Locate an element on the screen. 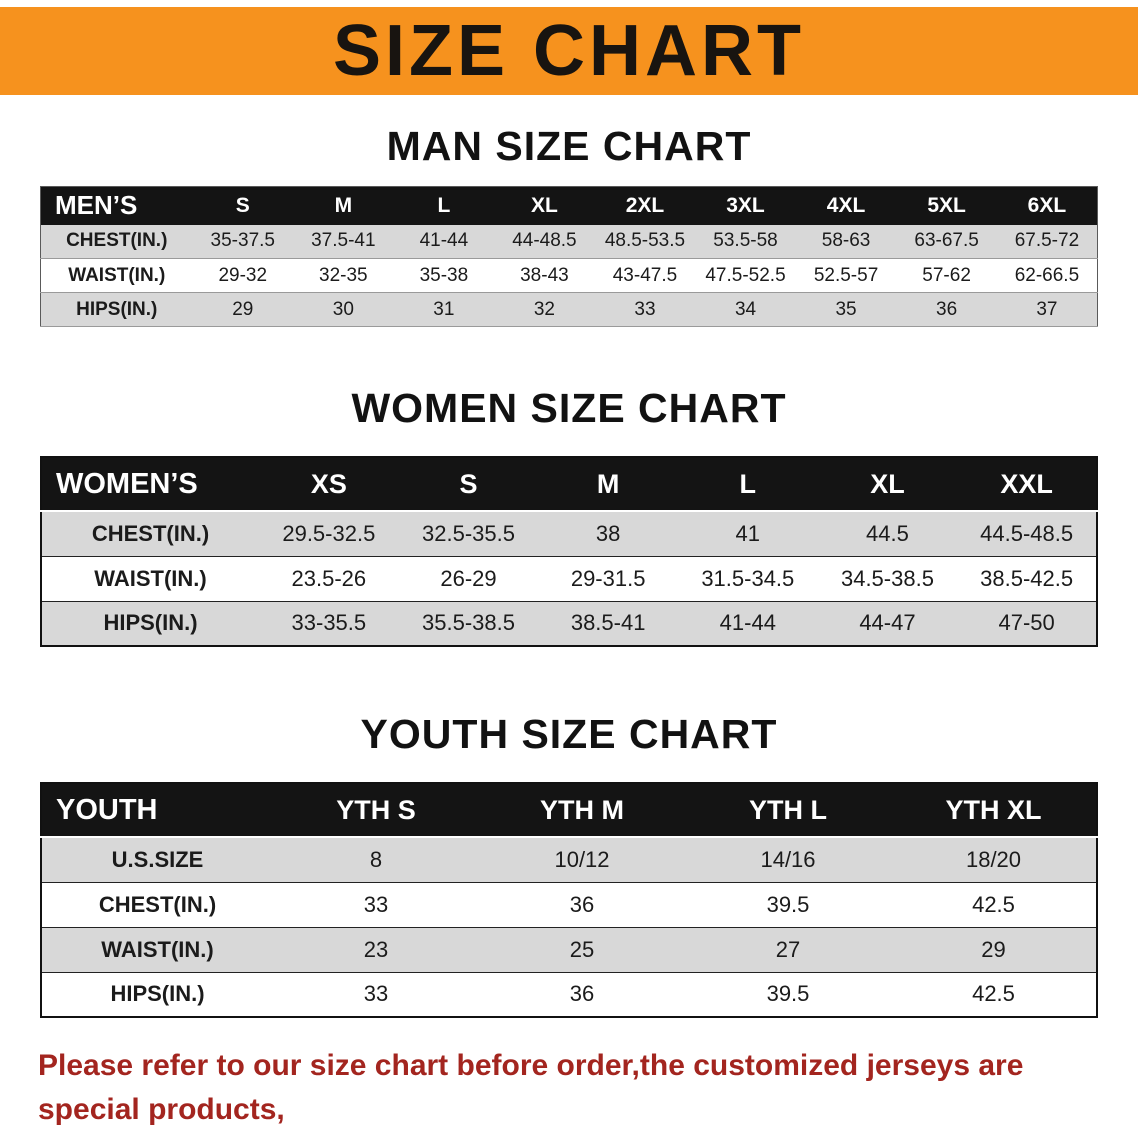 The width and height of the screenshot is (1138, 1132). size-value: 14/16 is located at coordinates (788, 860).